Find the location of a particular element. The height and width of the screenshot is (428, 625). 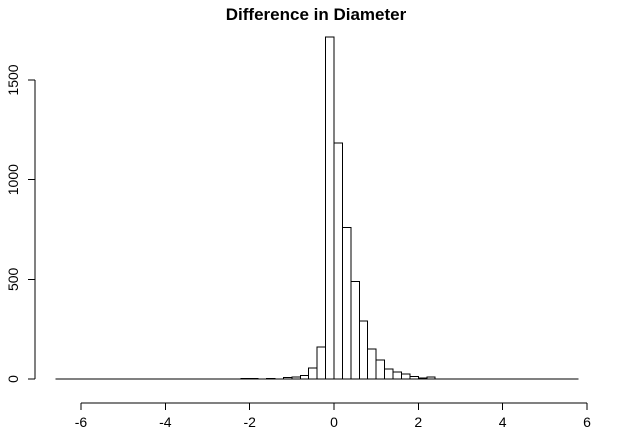

x-tick-label-2: -2 is located at coordinates (249, 421).